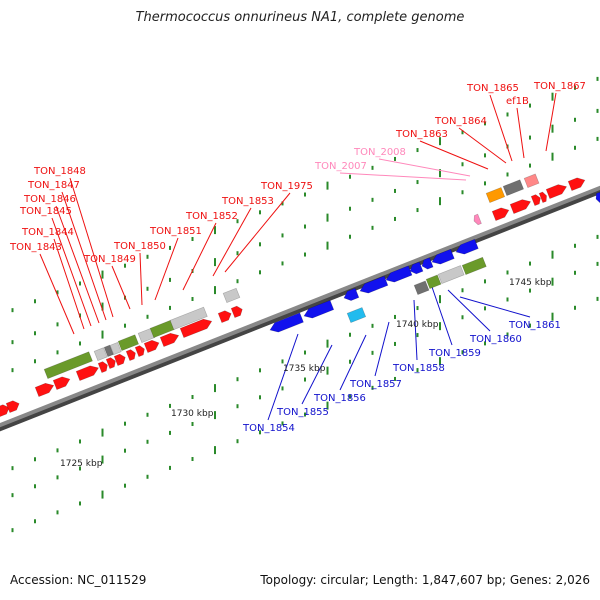 This screenshot has width=600, height=600. What do you see at coordinates (418, 368) in the screenshot?
I see `gene-label-ton-1858: TON_1858` at bounding box center [418, 368].